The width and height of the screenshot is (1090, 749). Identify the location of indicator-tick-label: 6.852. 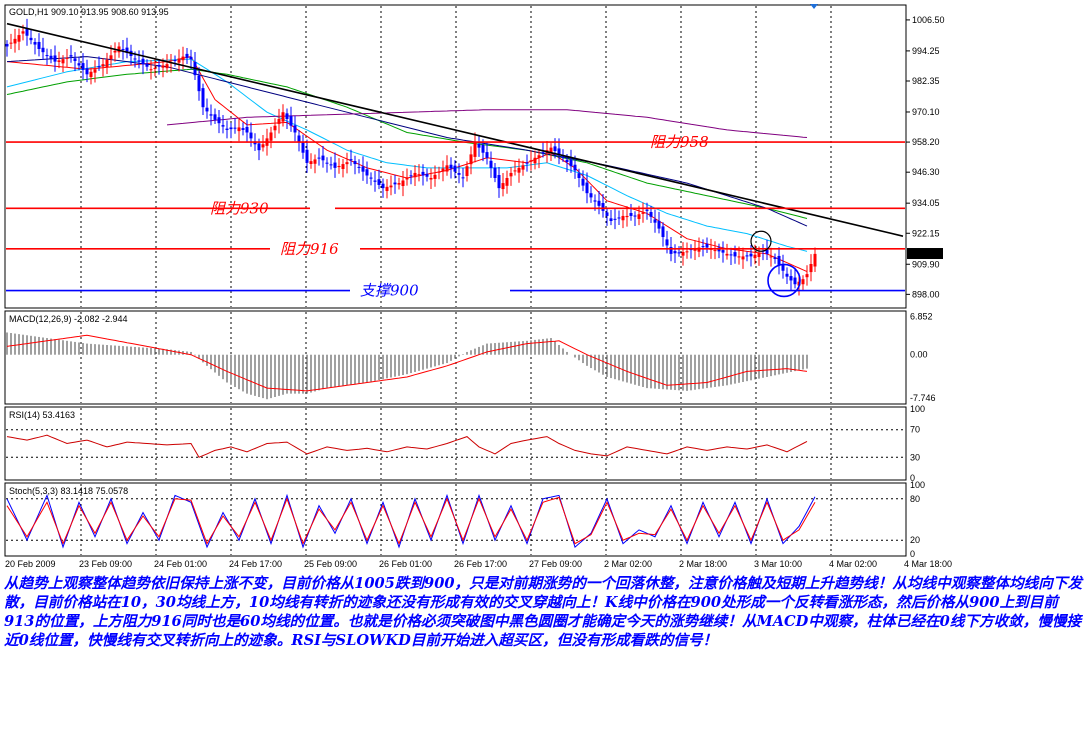
(921, 317).